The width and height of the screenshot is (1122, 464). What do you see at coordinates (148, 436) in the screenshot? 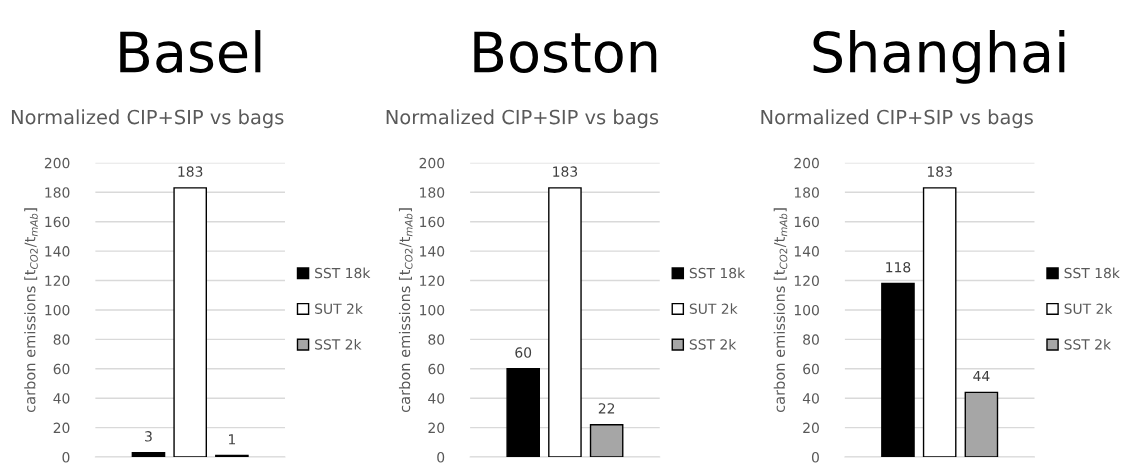
I see `data-label: 3` at bounding box center [148, 436].